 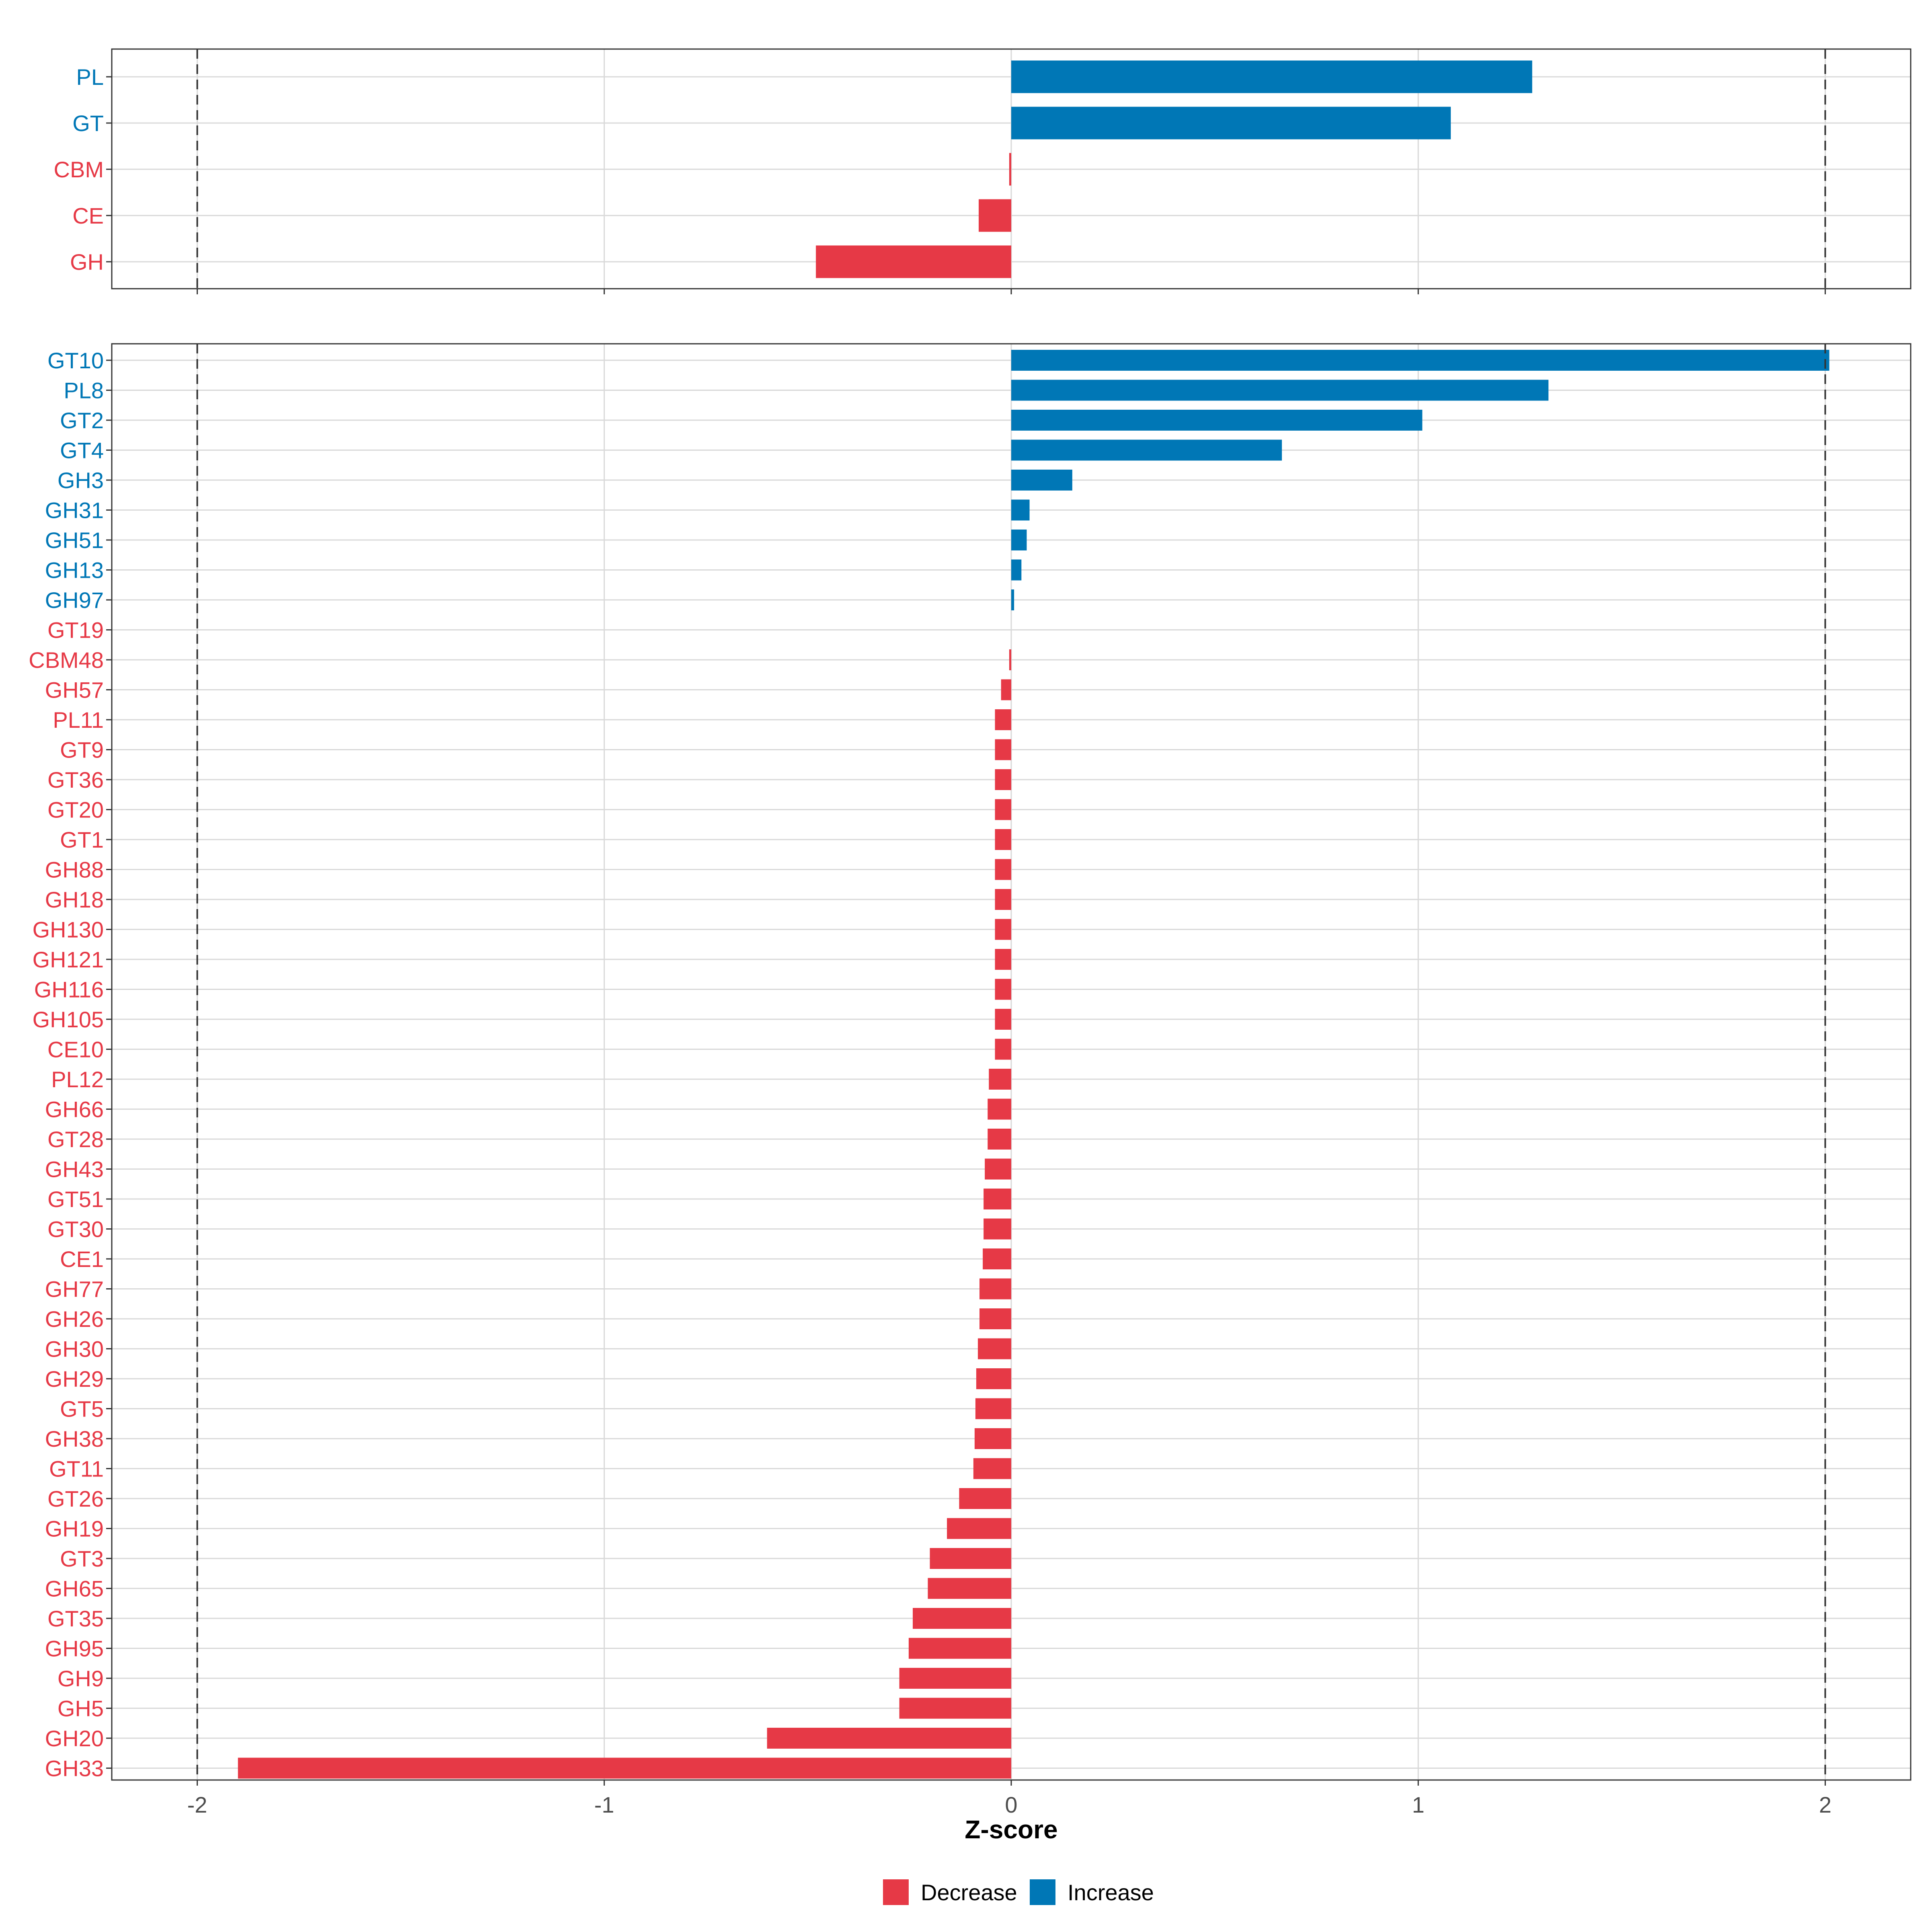 What do you see at coordinates (74, 1109) in the screenshot?
I see `bottom-category-label-GH66: GH66` at bounding box center [74, 1109].